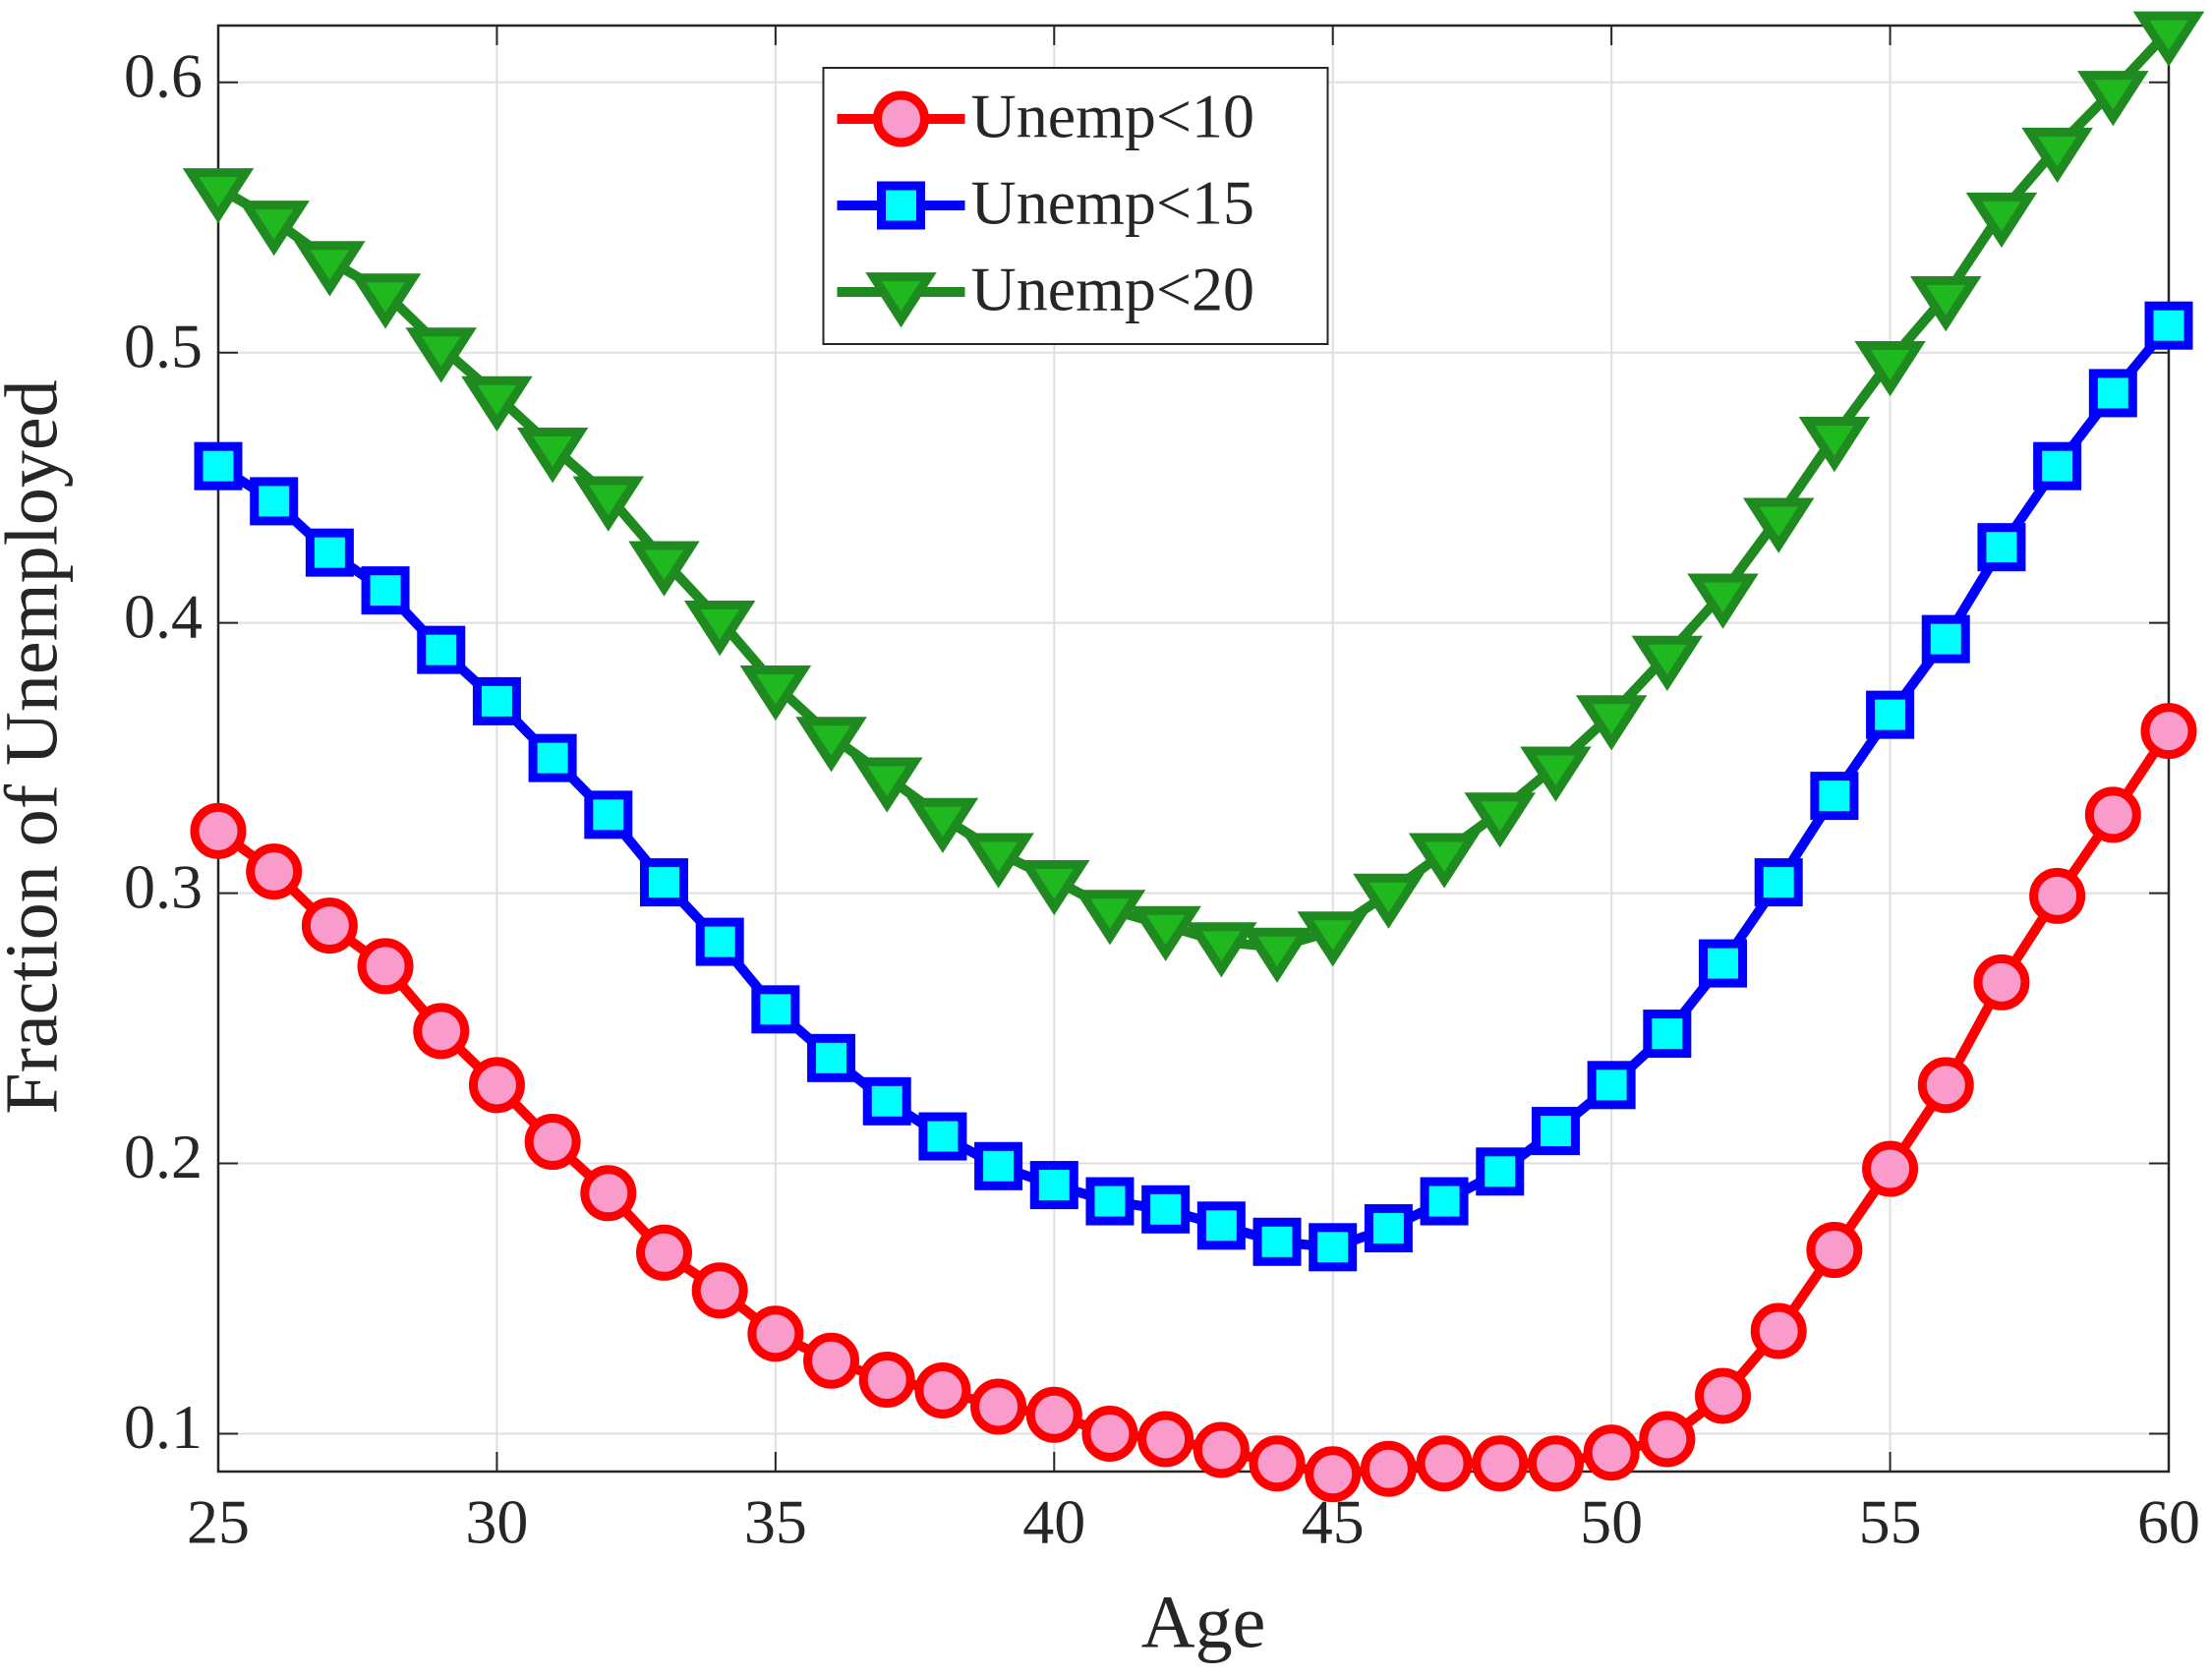 The height and width of the screenshot is (1677, 2212). Describe the element at coordinates (164, 1427) in the screenshot. I see `y-tick-label: 0.1` at that location.